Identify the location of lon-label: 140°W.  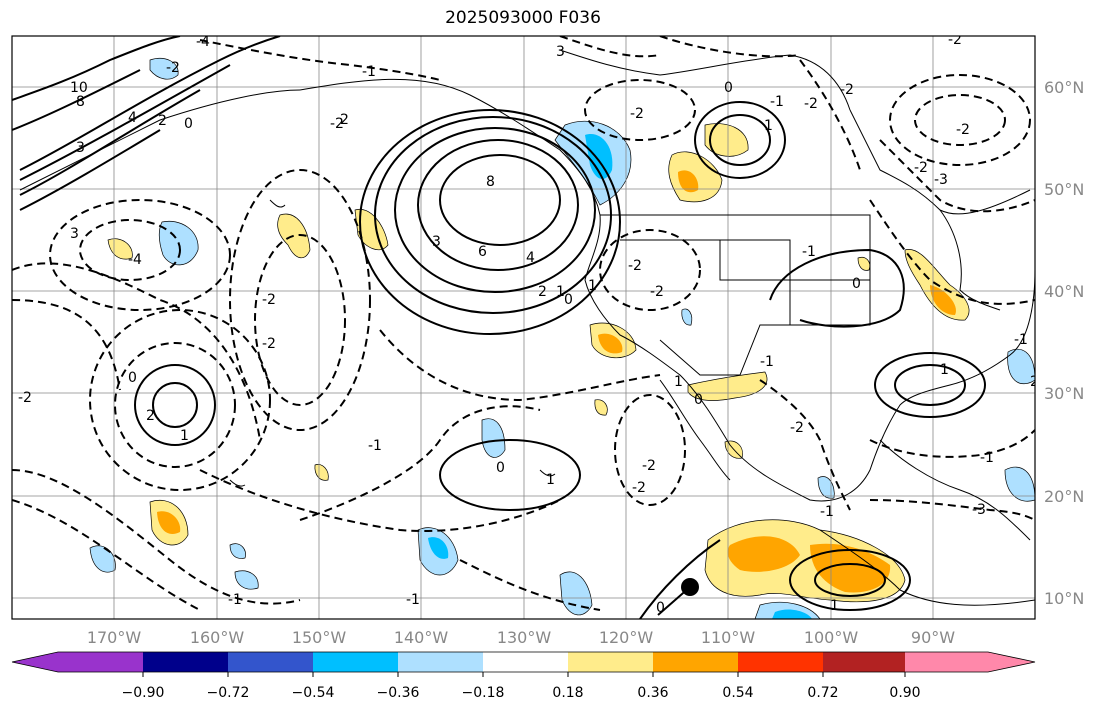
(421, 637).